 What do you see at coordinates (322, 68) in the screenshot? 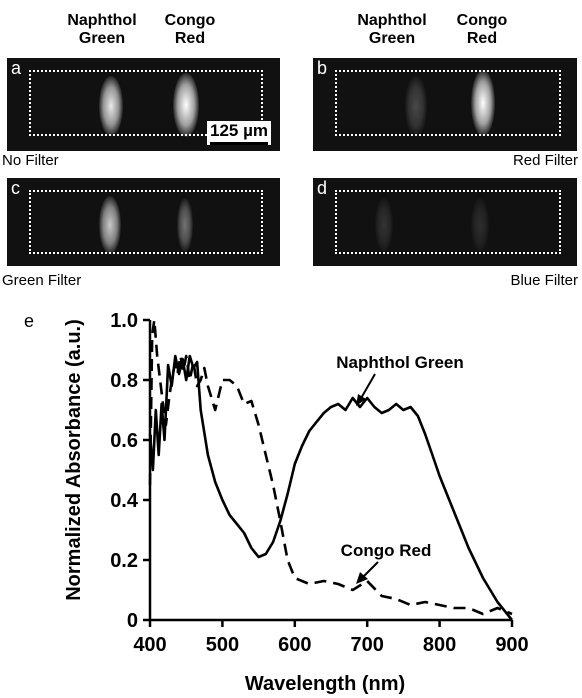
I see `panel-letter-b: b` at bounding box center [322, 68].